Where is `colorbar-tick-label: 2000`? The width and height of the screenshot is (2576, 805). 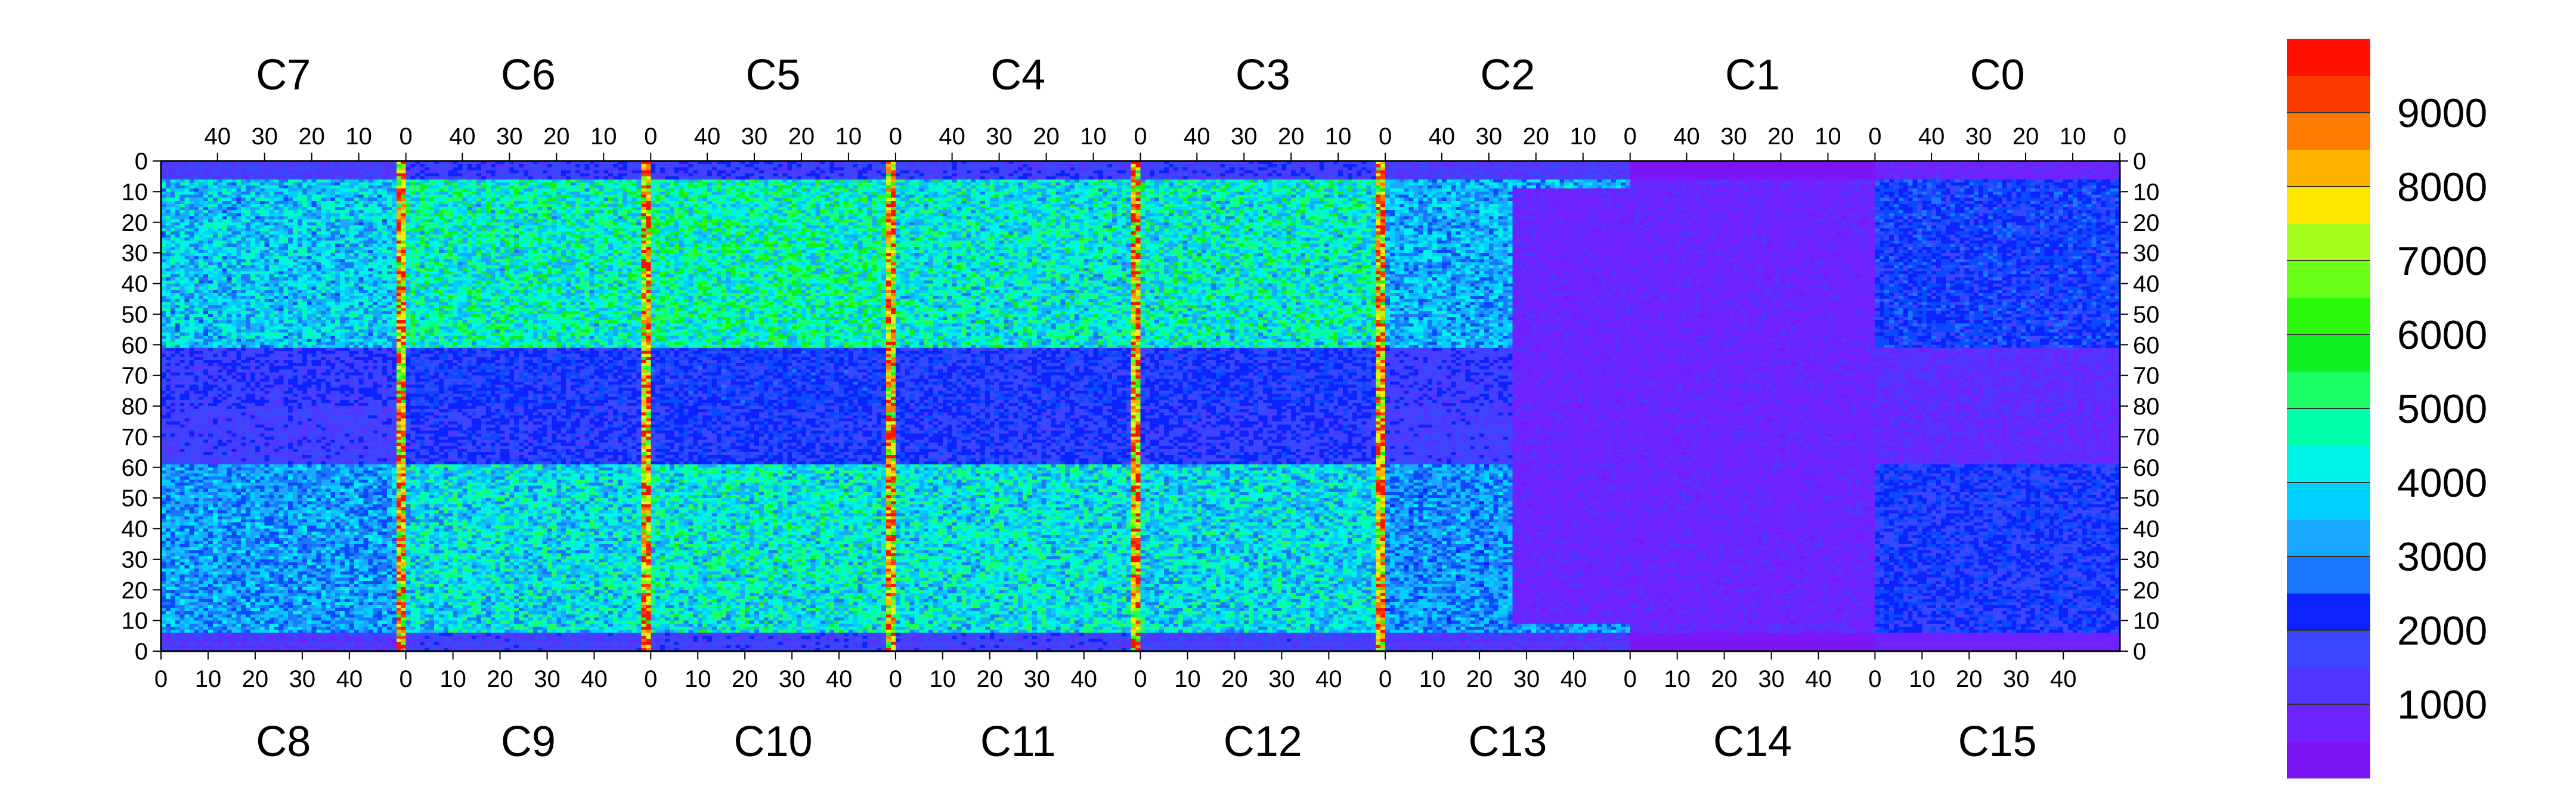 colorbar-tick-label: 2000 is located at coordinates (2442, 631).